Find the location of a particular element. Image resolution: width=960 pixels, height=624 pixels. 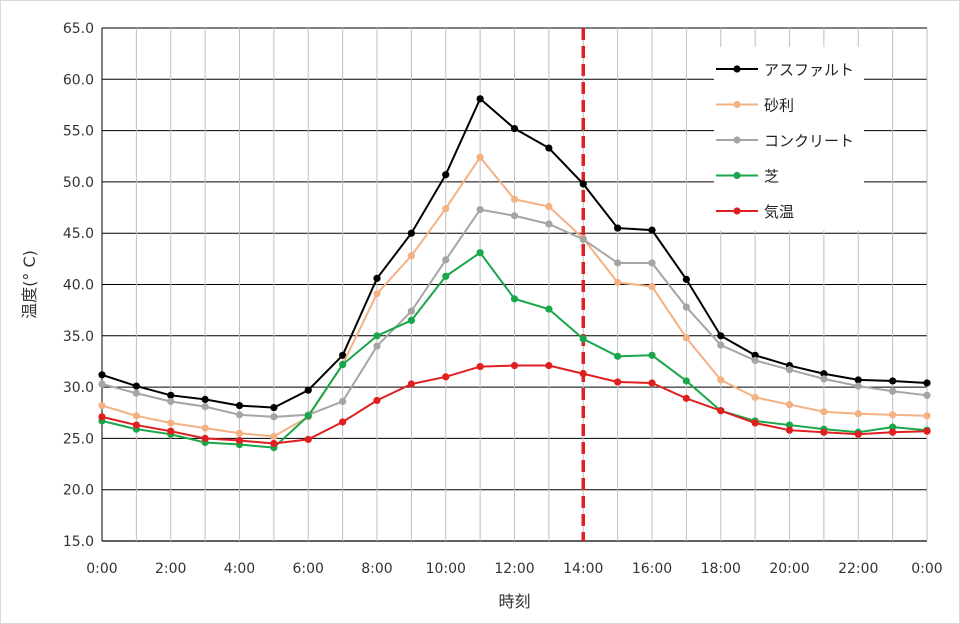

y-tick-label: 35.0 is located at coordinates (78, 337).